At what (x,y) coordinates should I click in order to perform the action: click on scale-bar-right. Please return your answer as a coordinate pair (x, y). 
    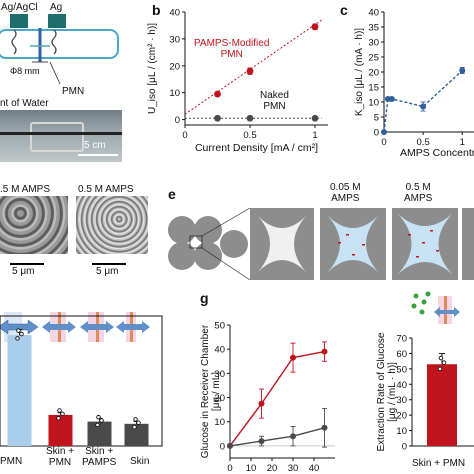
    Looking at the image, I should click on (109, 264).